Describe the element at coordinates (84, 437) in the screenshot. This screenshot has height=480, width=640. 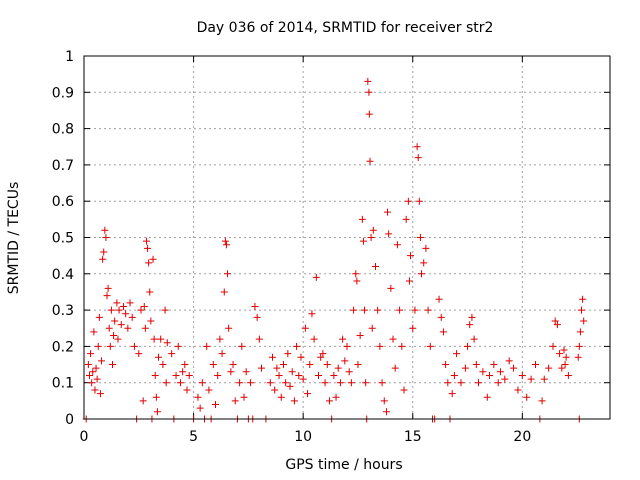
I see `x-tick-label: 0` at that location.